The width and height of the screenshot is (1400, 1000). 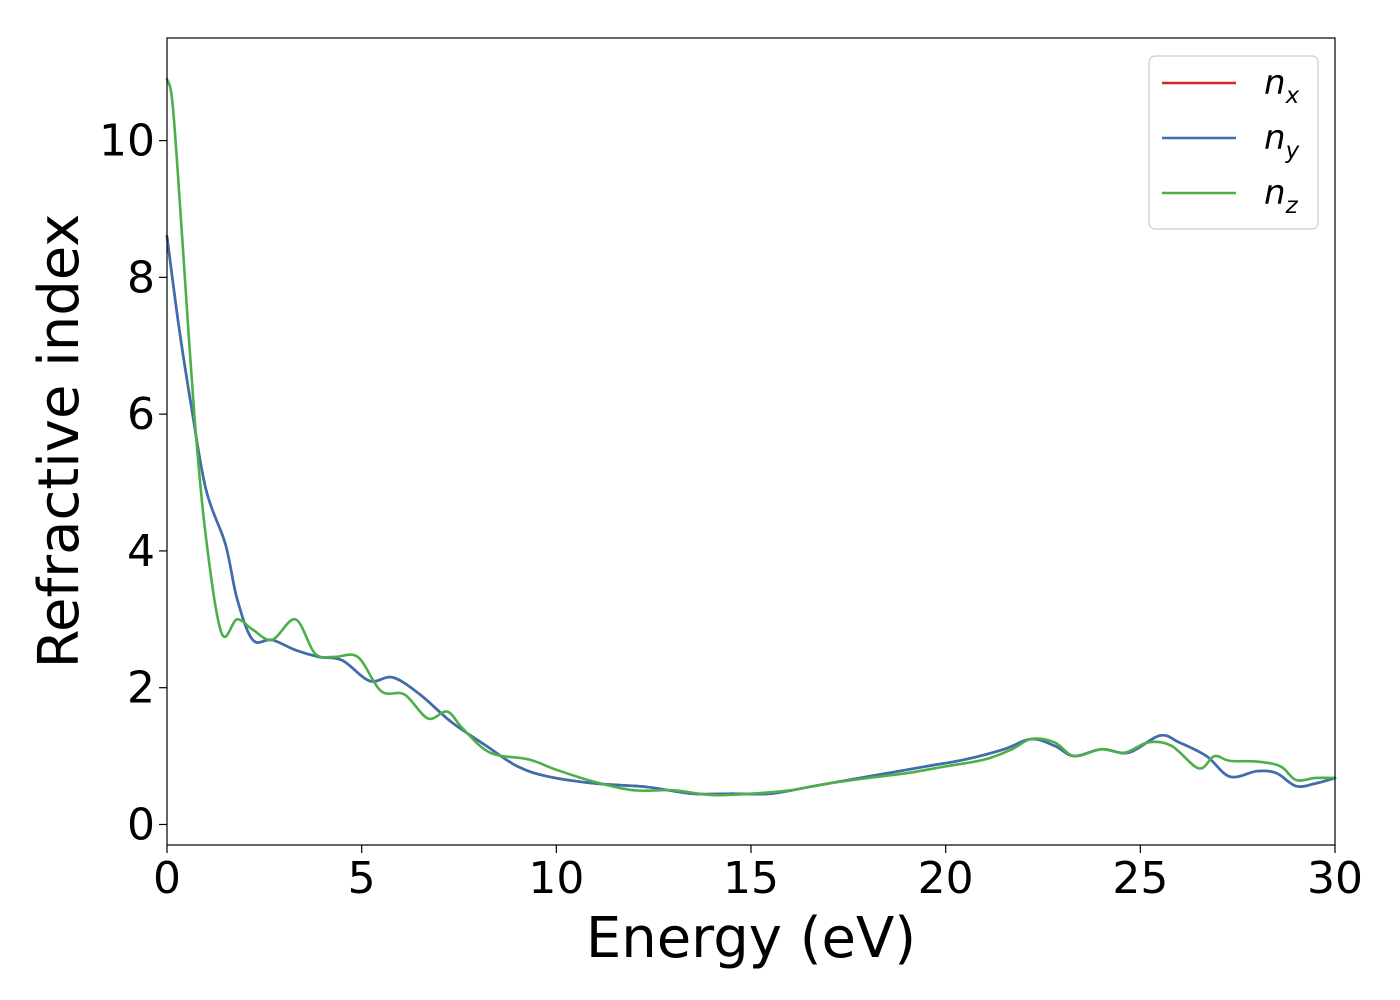 What do you see at coordinates (141, 277) in the screenshot?
I see `y-tick-label: 8` at bounding box center [141, 277].